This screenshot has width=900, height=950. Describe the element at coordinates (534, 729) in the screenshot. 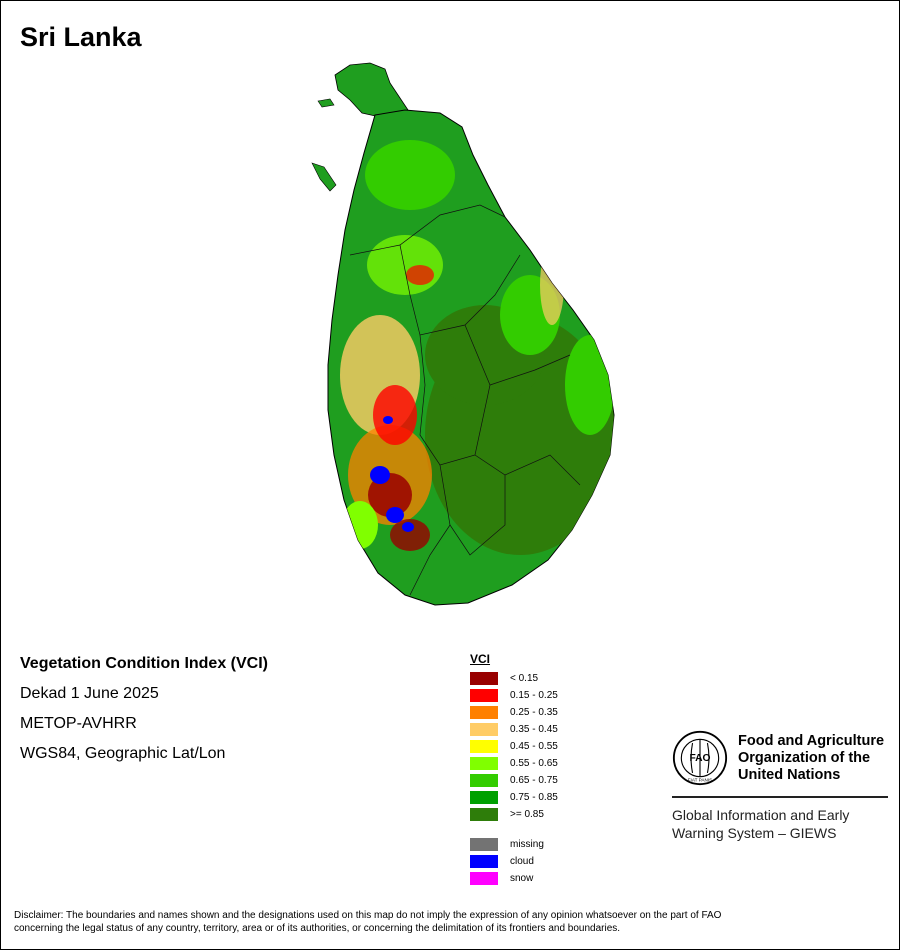

I see `legend-class-label: 0.35 - 0.45` at that location.